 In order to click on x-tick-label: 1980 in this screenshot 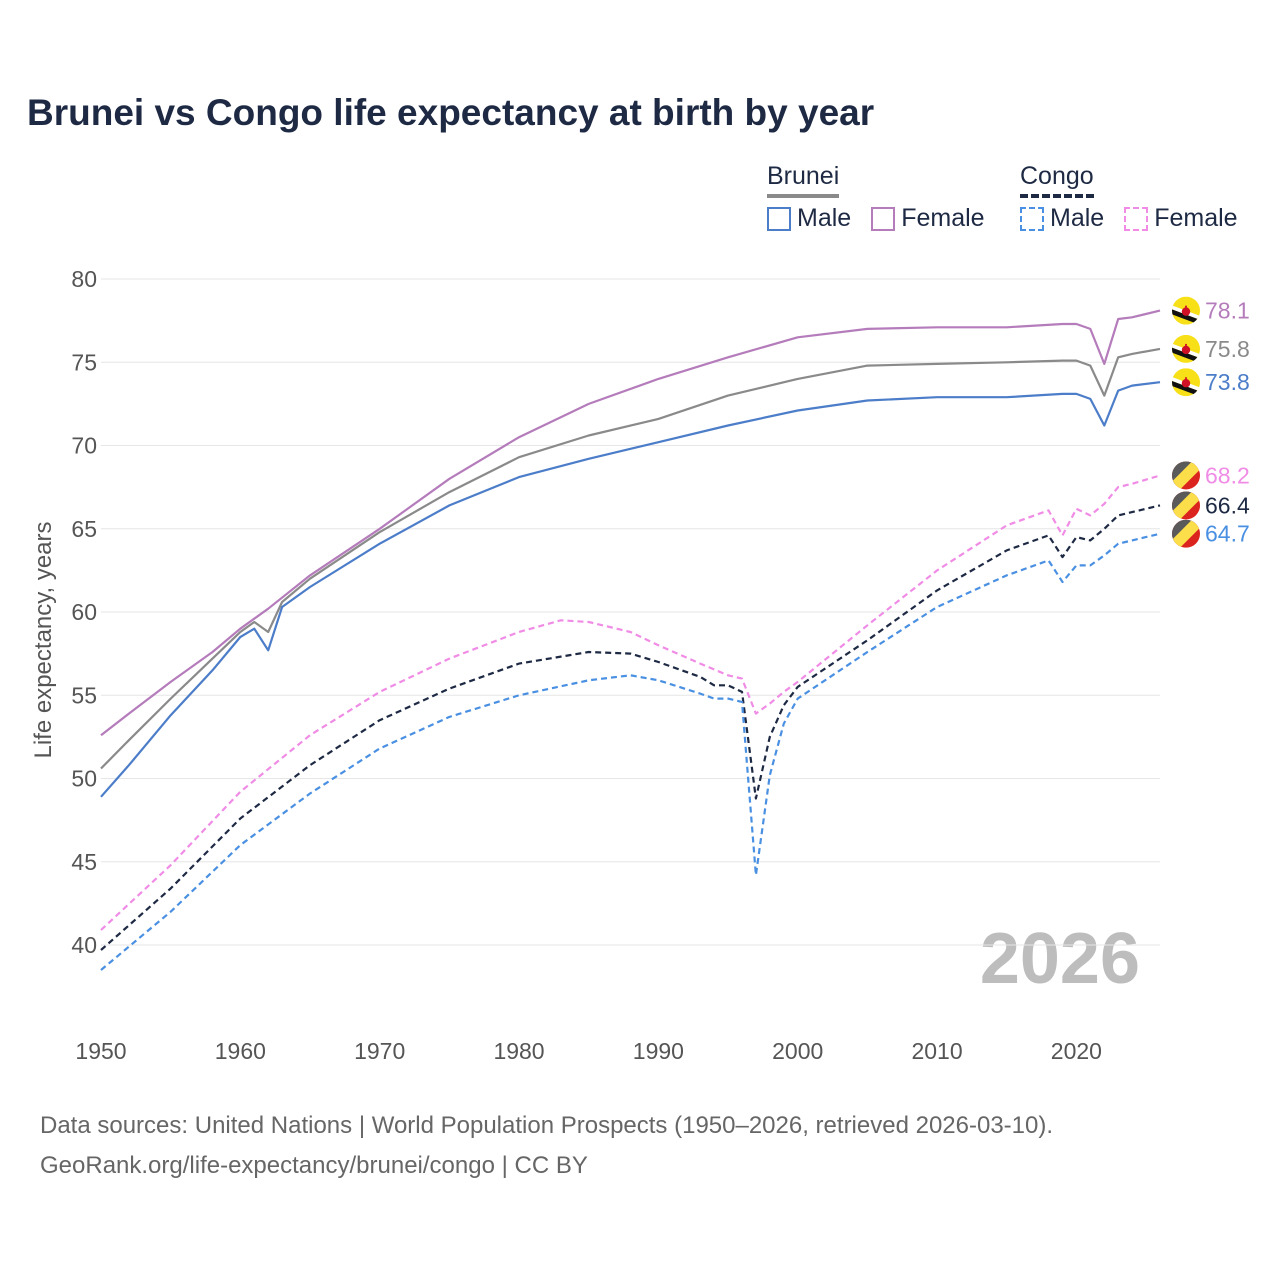, I will do `click(518, 1051)`.